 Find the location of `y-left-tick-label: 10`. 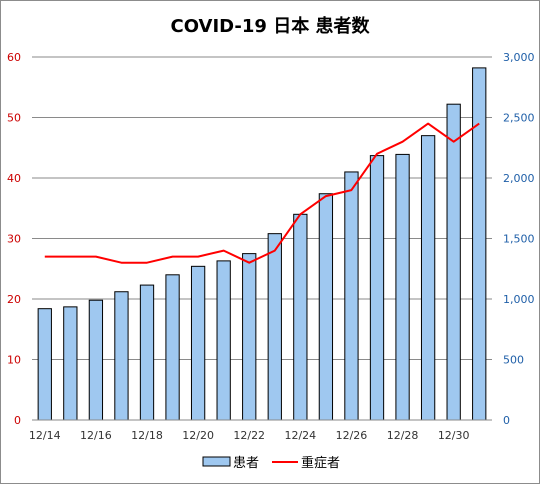

y-left-tick-label: 10 is located at coordinates (14, 360).